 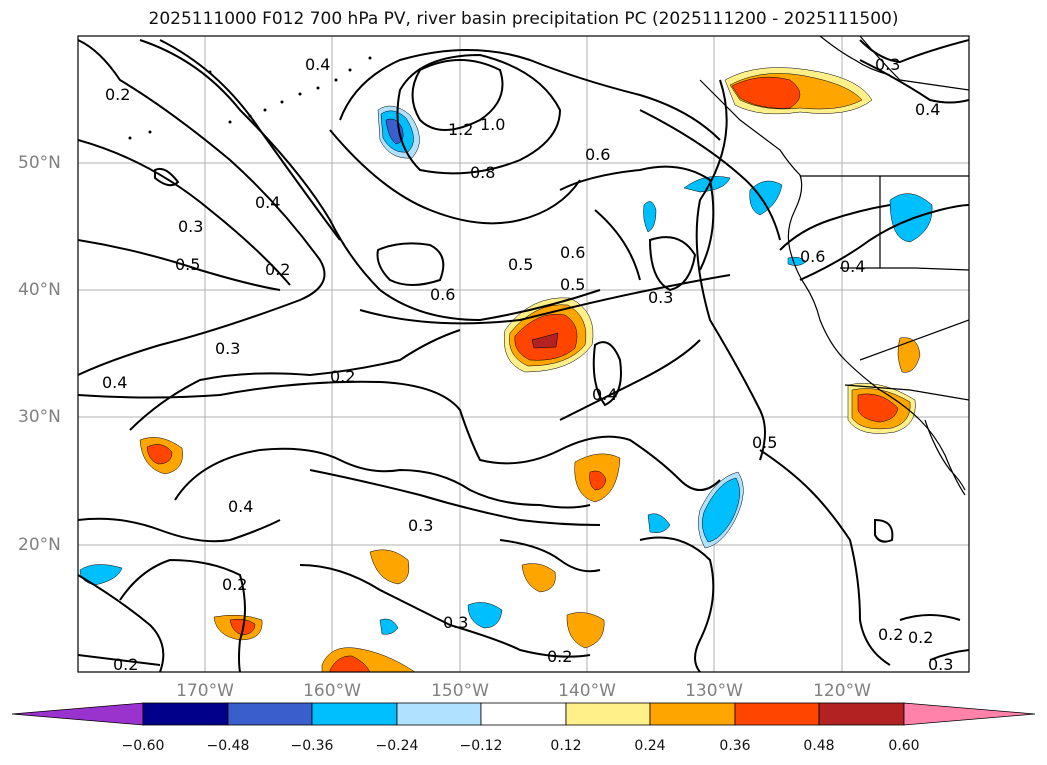 I want to click on colorbar-extend-high, so click(x=969, y=714).